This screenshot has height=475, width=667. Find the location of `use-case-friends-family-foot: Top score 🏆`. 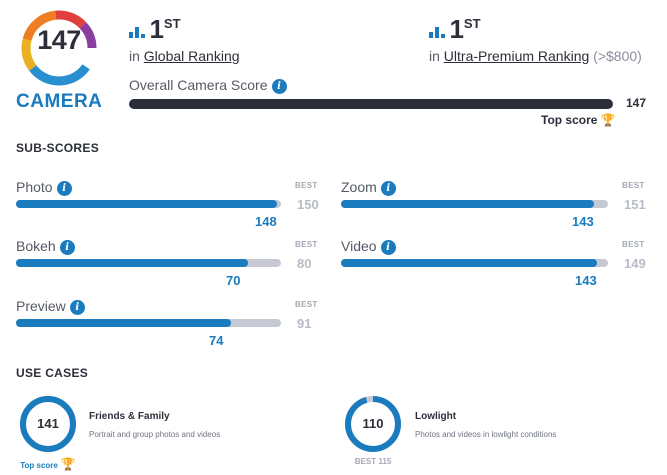

use-case-friends-family-foot: Top score 🏆 is located at coordinates (48, 464).